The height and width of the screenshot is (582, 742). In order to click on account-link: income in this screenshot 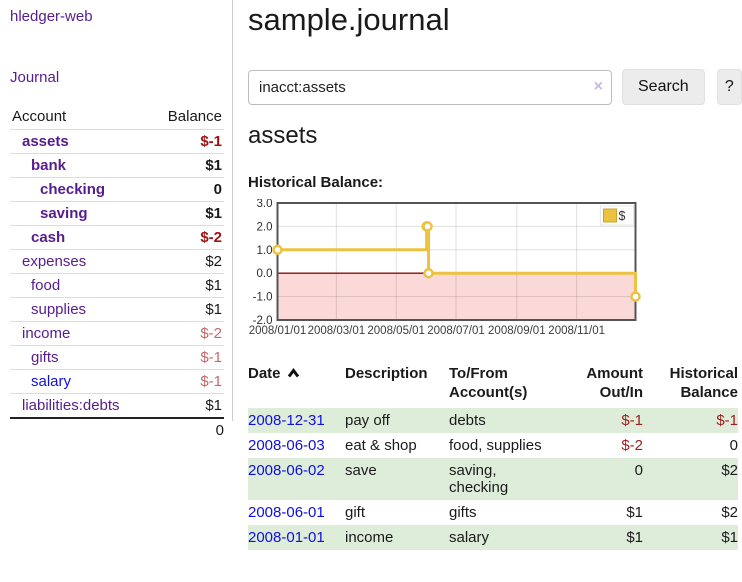, I will do `click(46, 333)`.